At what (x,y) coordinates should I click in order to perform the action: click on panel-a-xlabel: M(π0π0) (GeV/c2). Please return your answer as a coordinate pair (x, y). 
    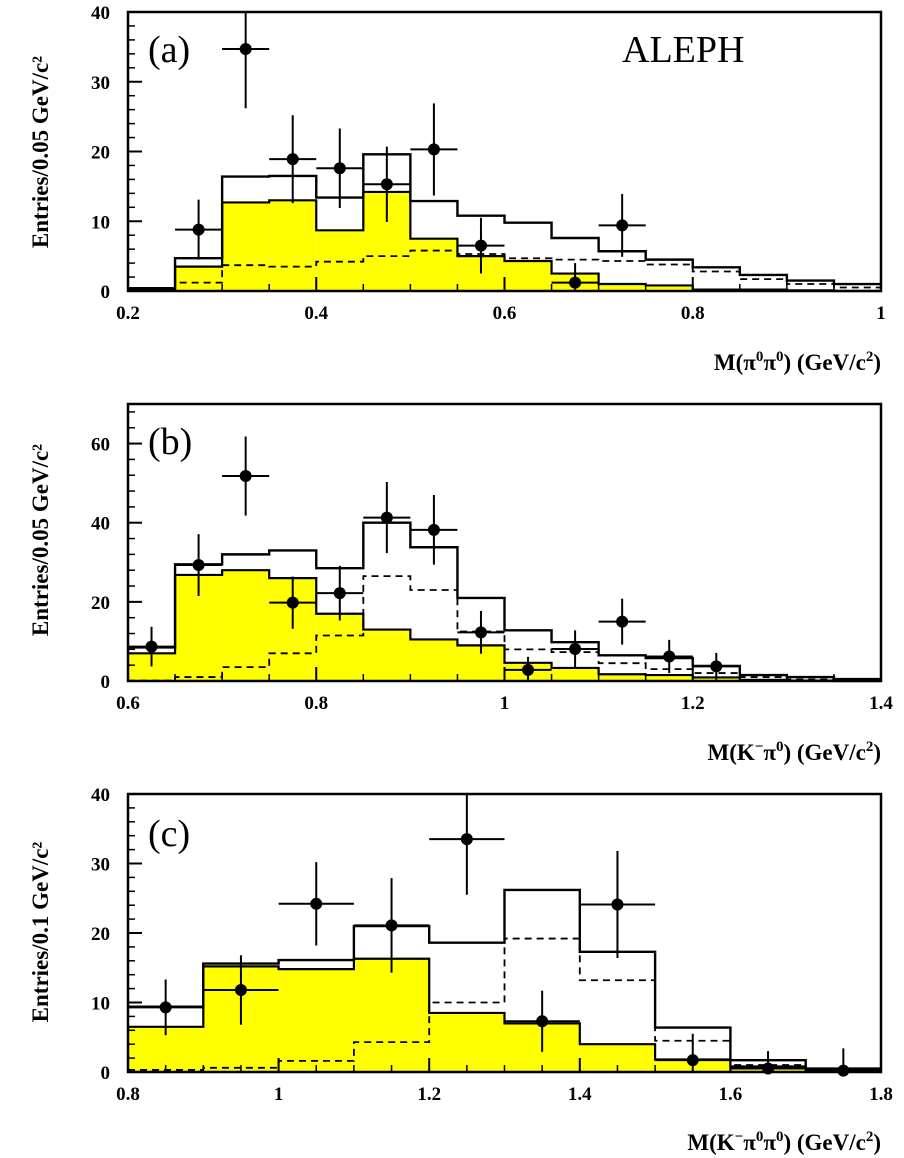
    Looking at the image, I should click on (797, 362).